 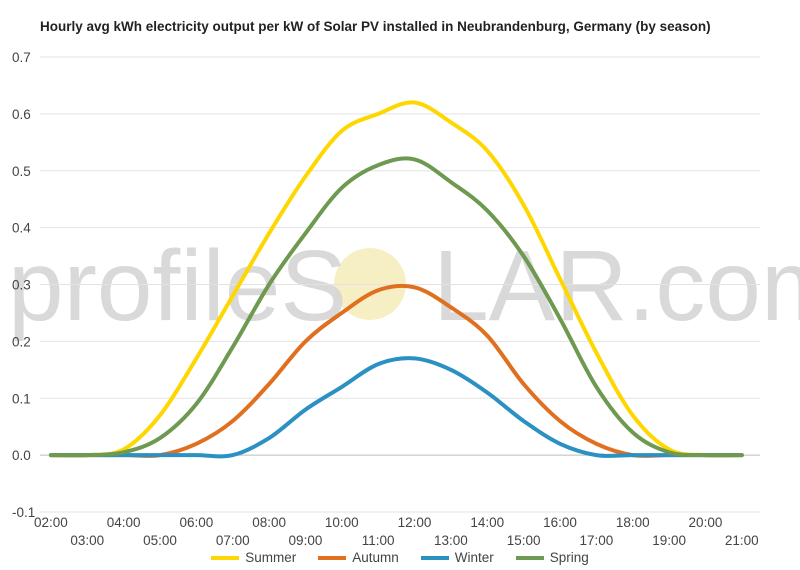 I want to click on legend-label: Winter, so click(x=474, y=557).